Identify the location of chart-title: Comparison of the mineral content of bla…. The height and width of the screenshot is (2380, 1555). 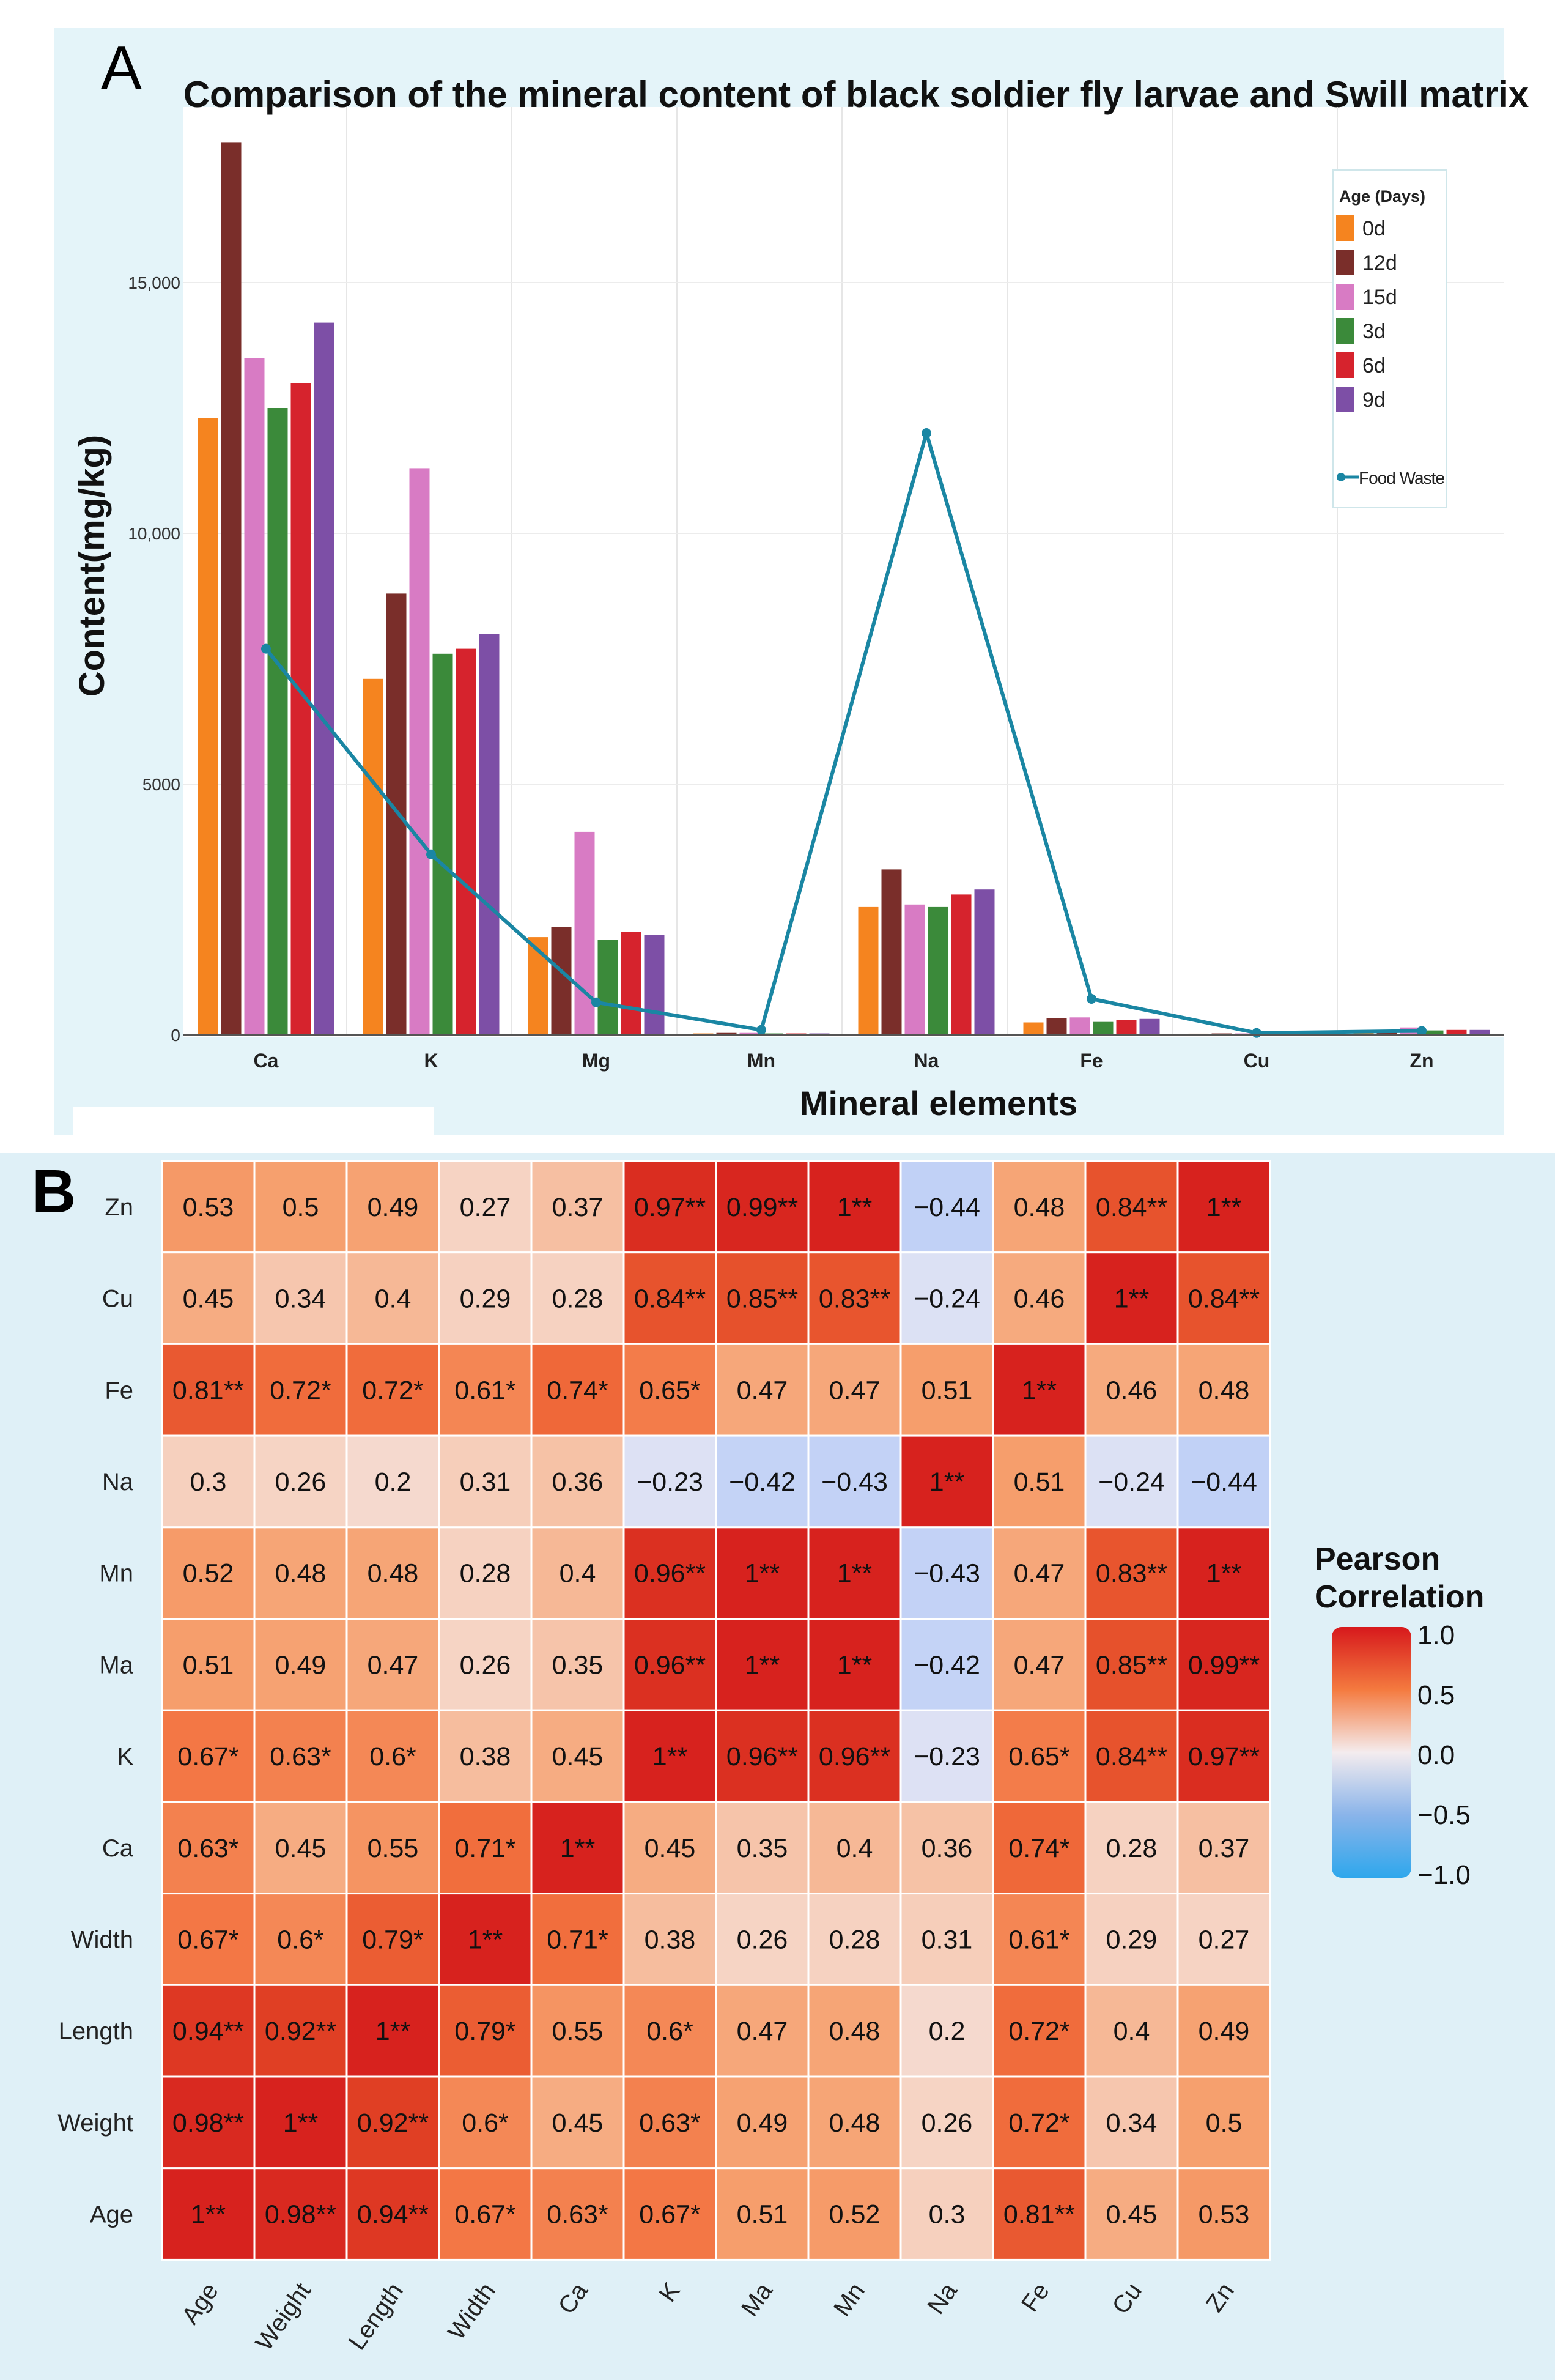
(856, 94).